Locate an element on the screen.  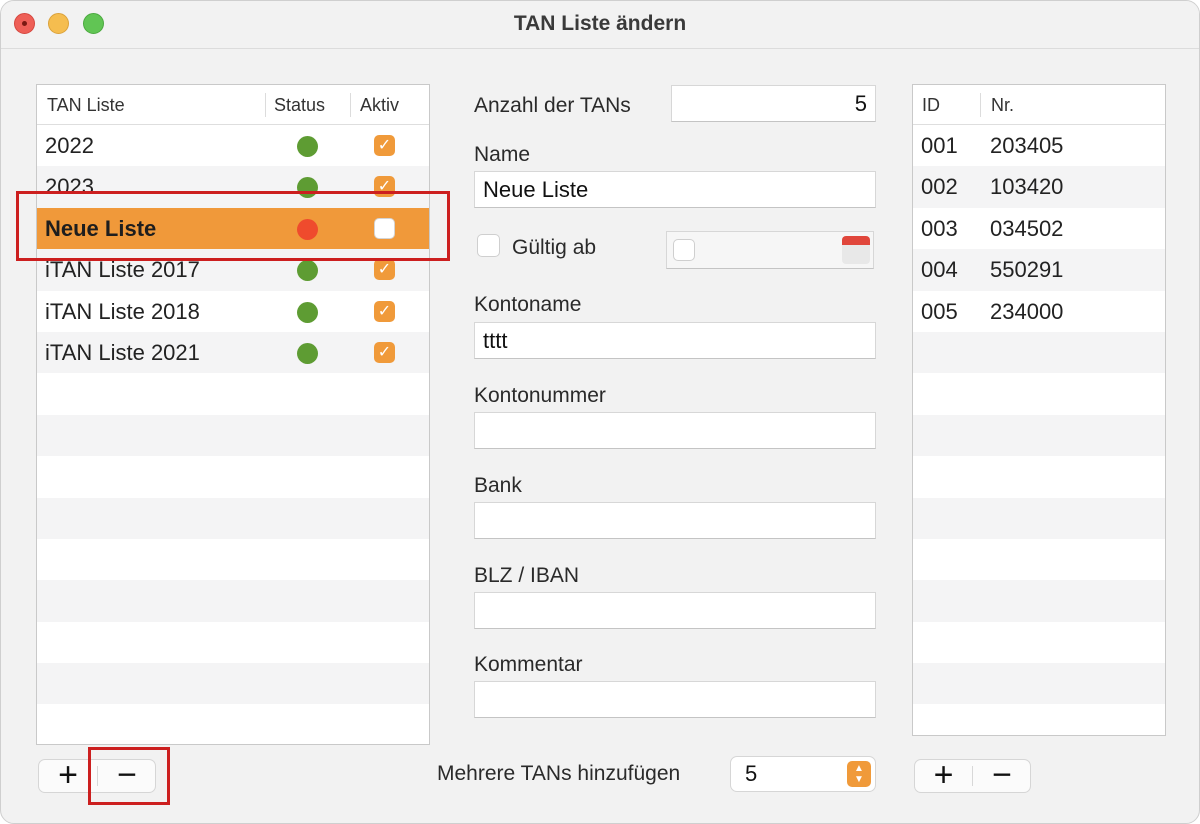
table-row: 003 034502 is located at coordinates (1039, 228).